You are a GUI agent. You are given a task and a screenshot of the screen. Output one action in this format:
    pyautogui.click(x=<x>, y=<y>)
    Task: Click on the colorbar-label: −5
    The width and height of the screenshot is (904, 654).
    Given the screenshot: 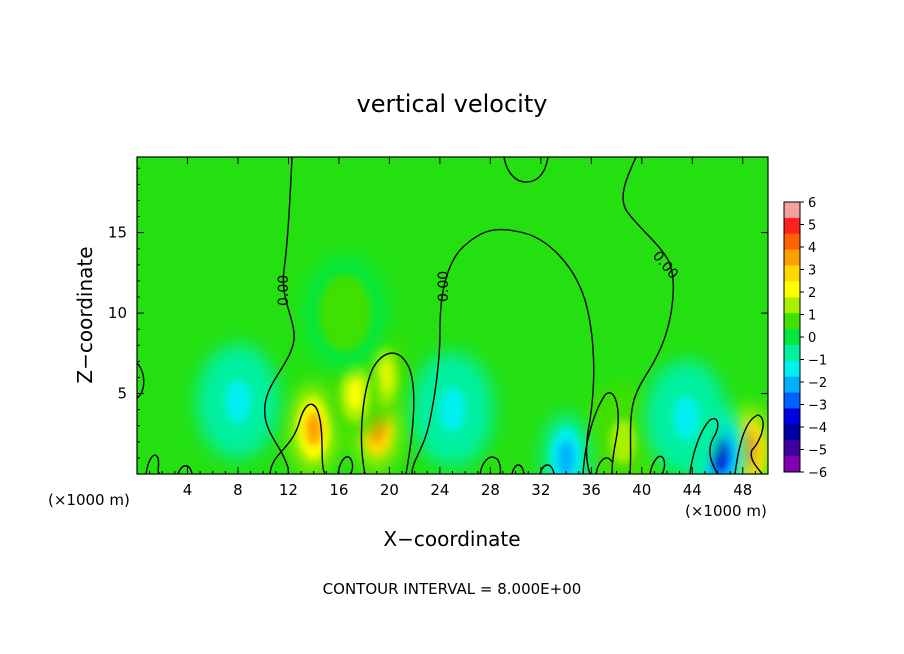 What is the action you would take?
    pyautogui.click(x=817, y=451)
    